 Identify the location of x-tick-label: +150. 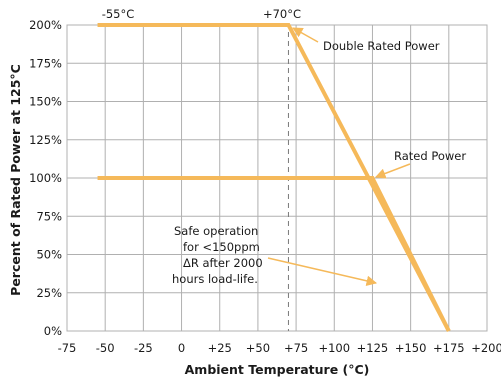
(411, 348).